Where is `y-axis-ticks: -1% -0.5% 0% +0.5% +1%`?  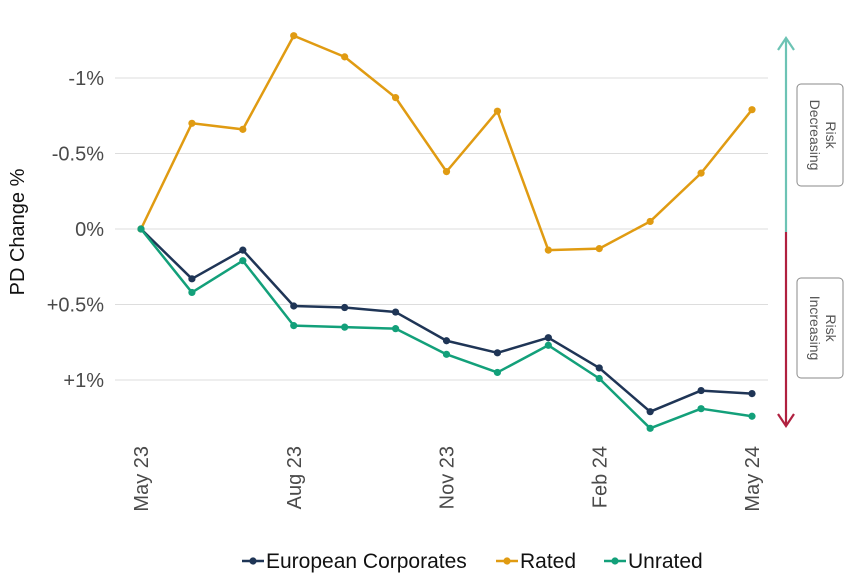 y-axis-ticks: -1% -0.5% 0% +0.5% +1% is located at coordinates (75, 230).